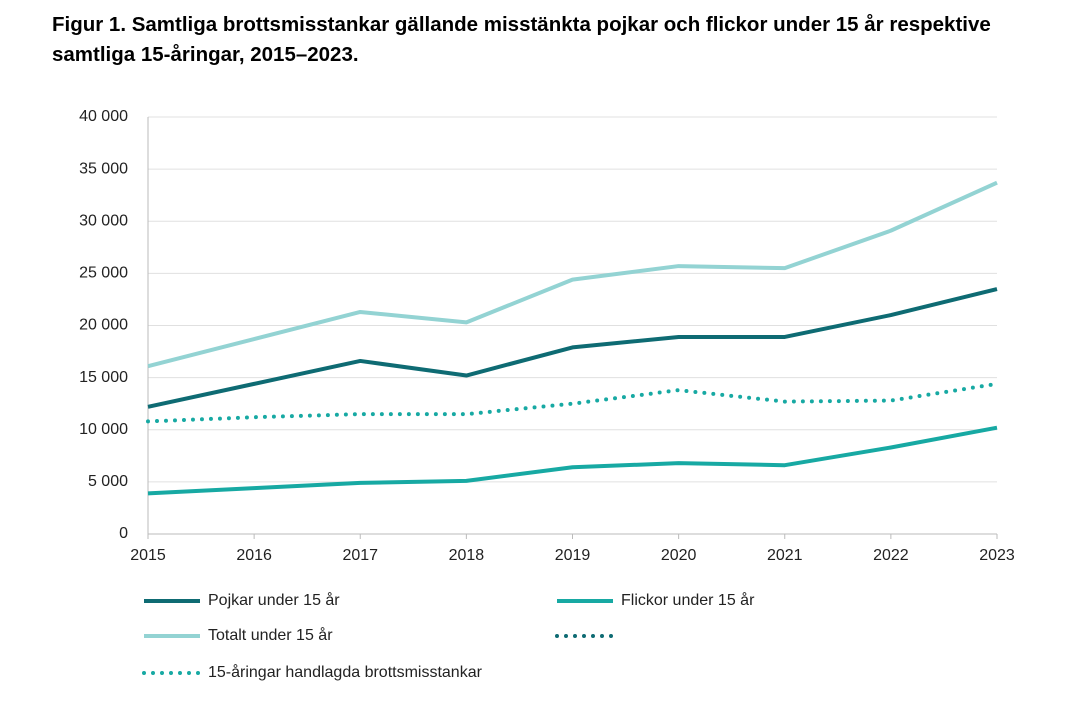 The height and width of the screenshot is (701, 1080). I want to click on y-tick-label: 25 000, so click(103, 273).